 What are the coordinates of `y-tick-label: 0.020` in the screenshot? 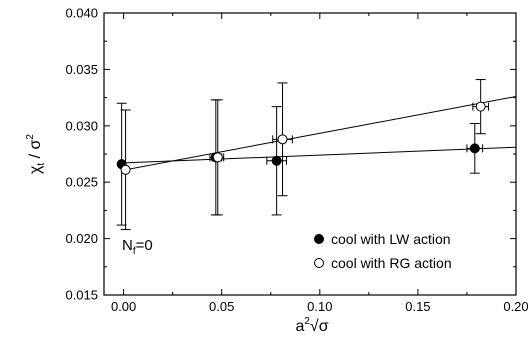 It's located at (81, 238).